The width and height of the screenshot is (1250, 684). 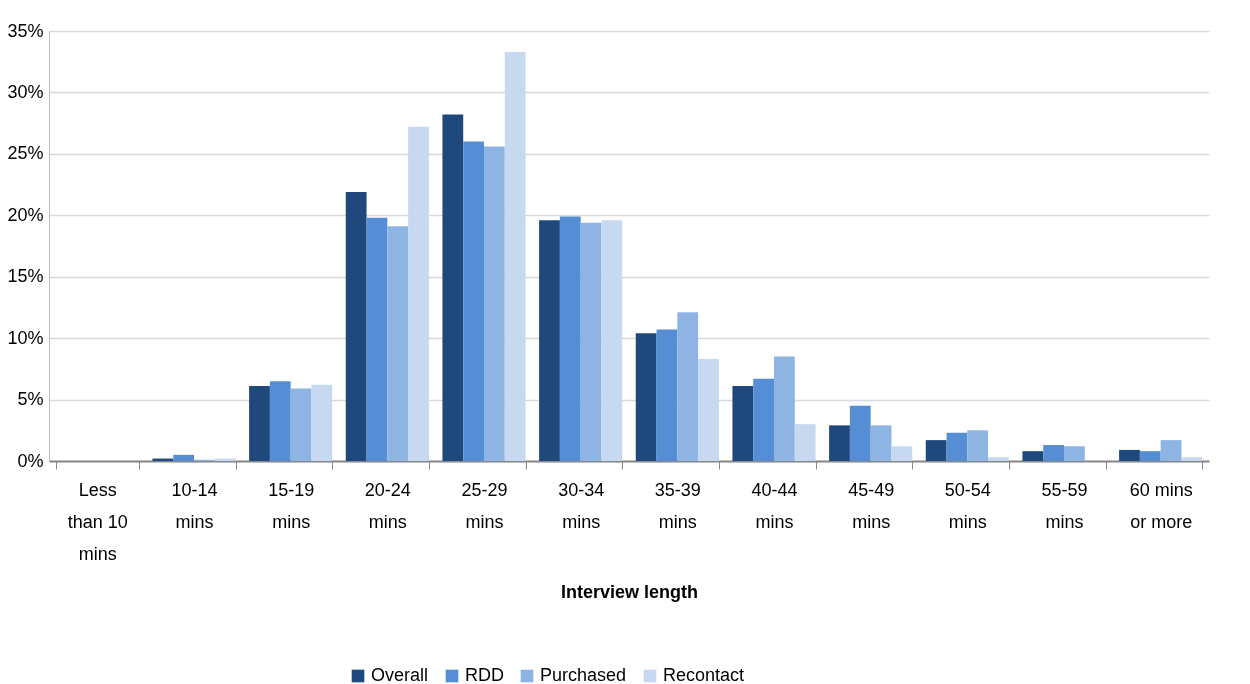 What do you see at coordinates (25, 276) in the screenshot?
I see `y-tick-label: 15%` at bounding box center [25, 276].